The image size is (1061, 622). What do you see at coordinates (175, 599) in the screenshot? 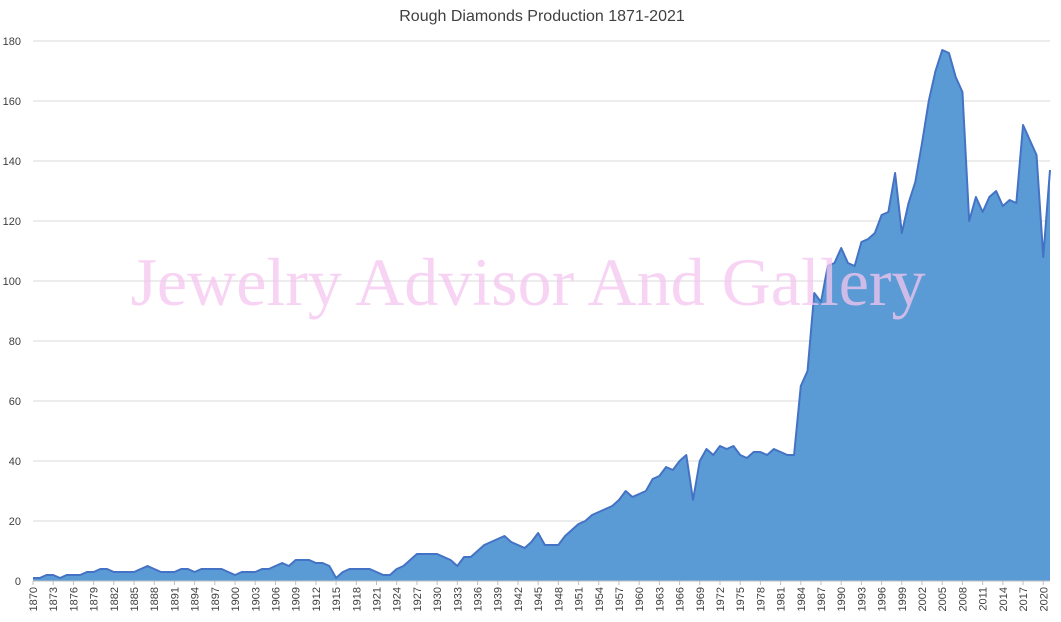
I see `x-tick-label: 1891` at bounding box center [175, 599].